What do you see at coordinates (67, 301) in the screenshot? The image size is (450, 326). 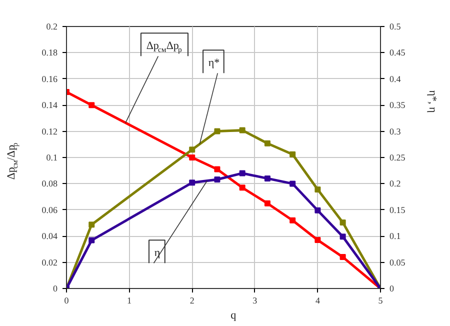 I see `x-tick-label: 0` at bounding box center [67, 301].